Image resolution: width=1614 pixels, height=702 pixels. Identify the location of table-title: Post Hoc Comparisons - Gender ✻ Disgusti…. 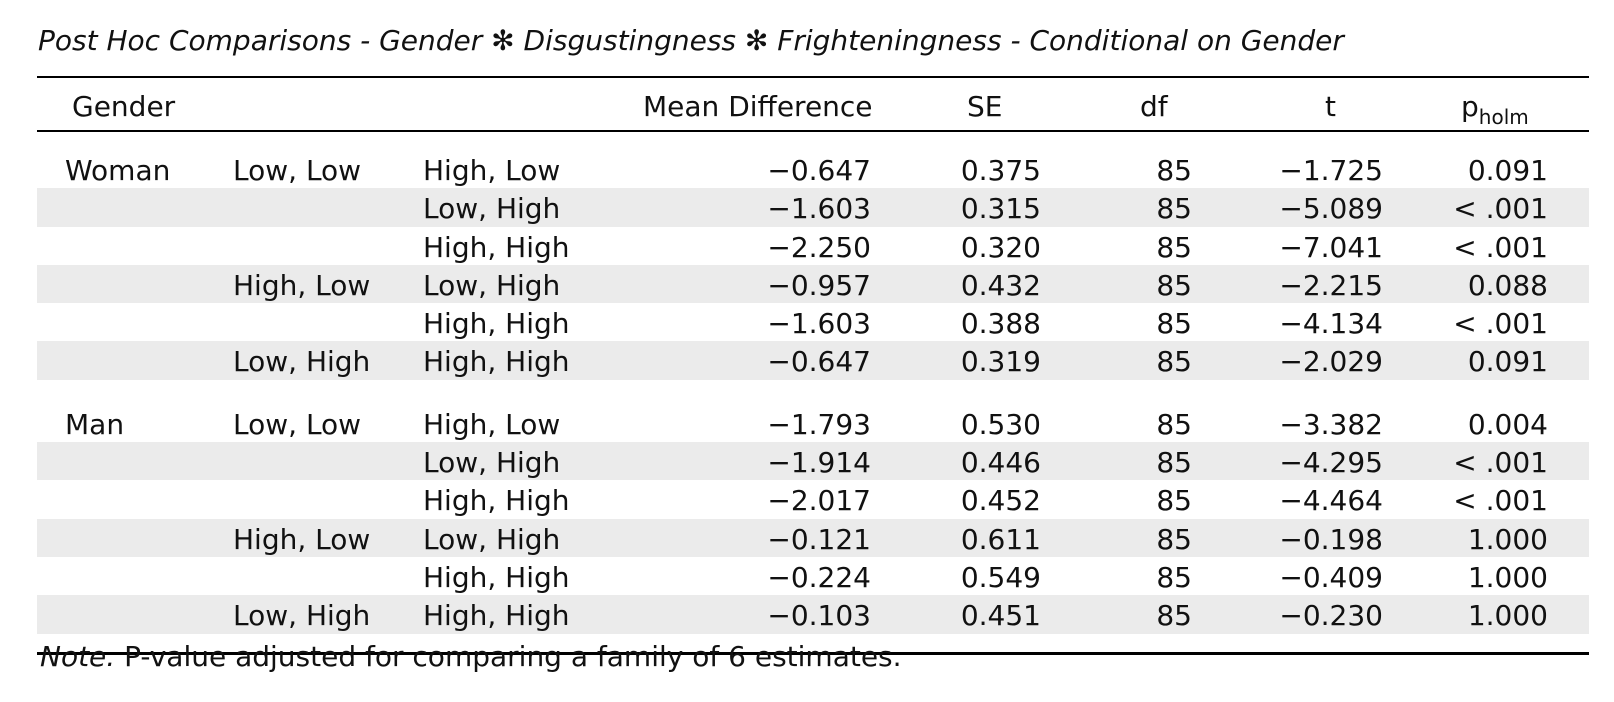
(691, 40).